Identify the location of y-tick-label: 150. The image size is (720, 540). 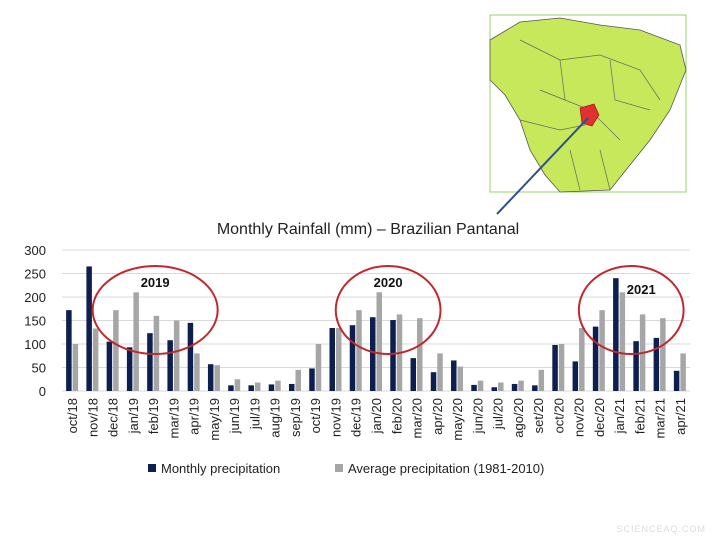
(35, 321).